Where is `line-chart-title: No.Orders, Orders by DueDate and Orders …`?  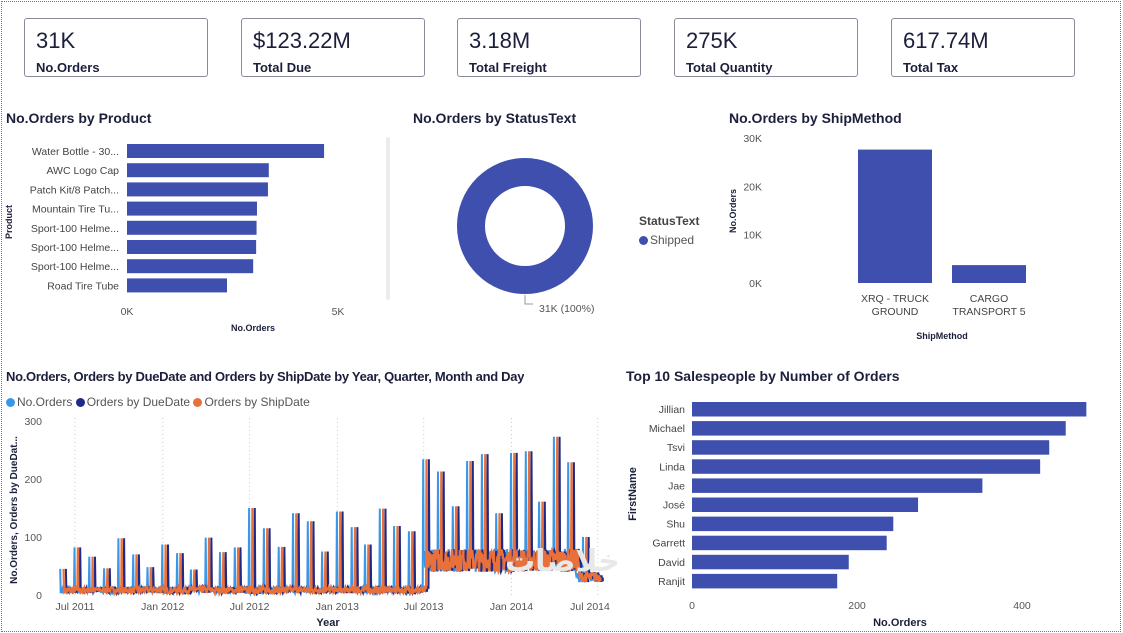 line-chart-title: No.Orders, Orders by DueDate and Orders … is located at coordinates (265, 376).